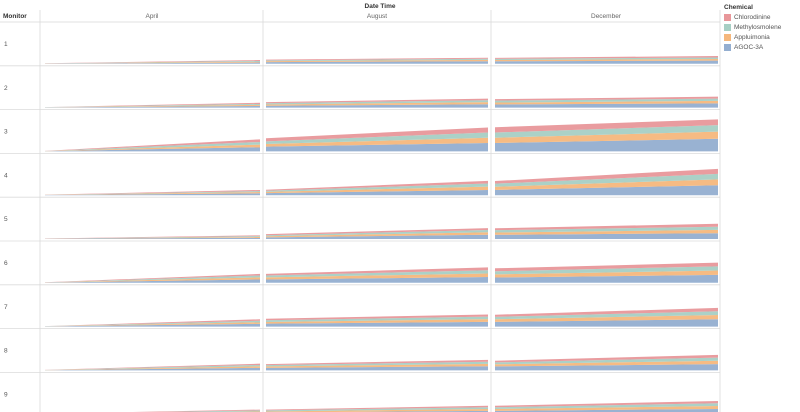 This screenshot has width=800, height=412. I want to click on area-methylosmolene-monitor-3-december, so click(606, 131).